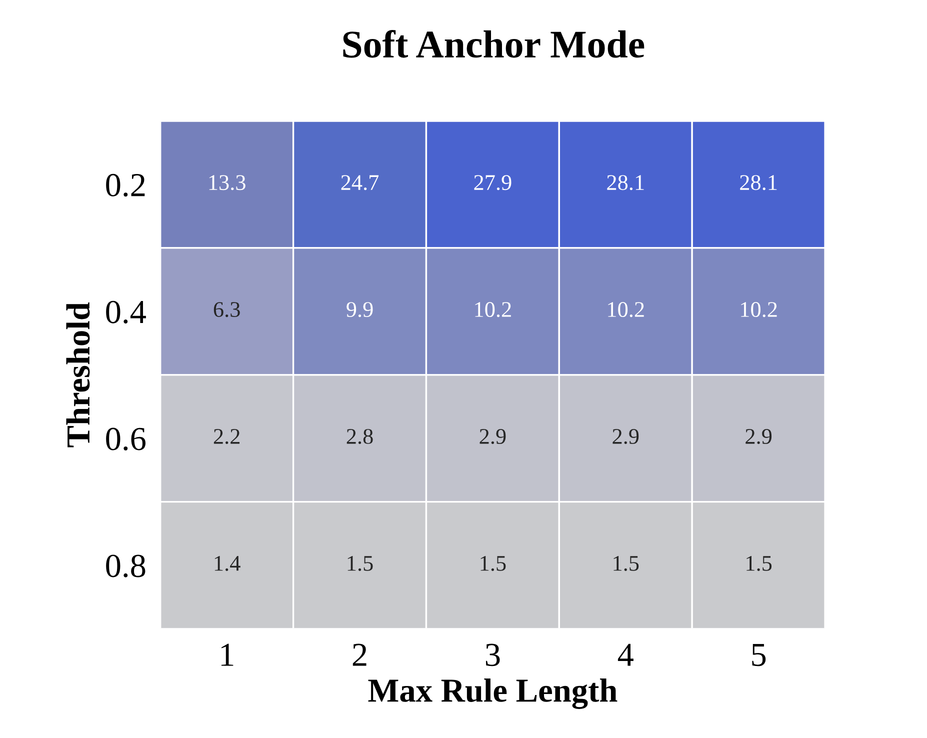 The height and width of the screenshot is (738, 927). What do you see at coordinates (759, 655) in the screenshot?
I see `x-tick-label: 5` at bounding box center [759, 655].